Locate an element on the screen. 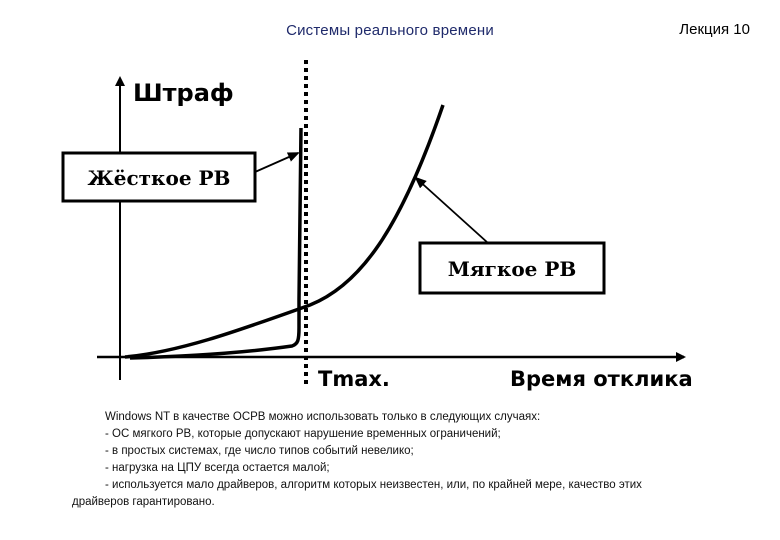  soft-rt-box is located at coordinates (512, 268).